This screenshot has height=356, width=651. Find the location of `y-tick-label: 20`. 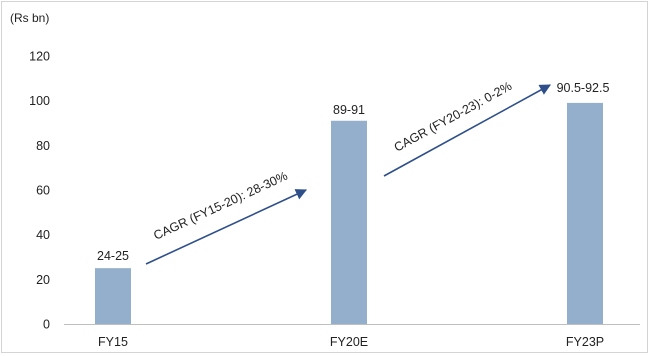

y-tick-label: 20 is located at coordinates (43, 280).